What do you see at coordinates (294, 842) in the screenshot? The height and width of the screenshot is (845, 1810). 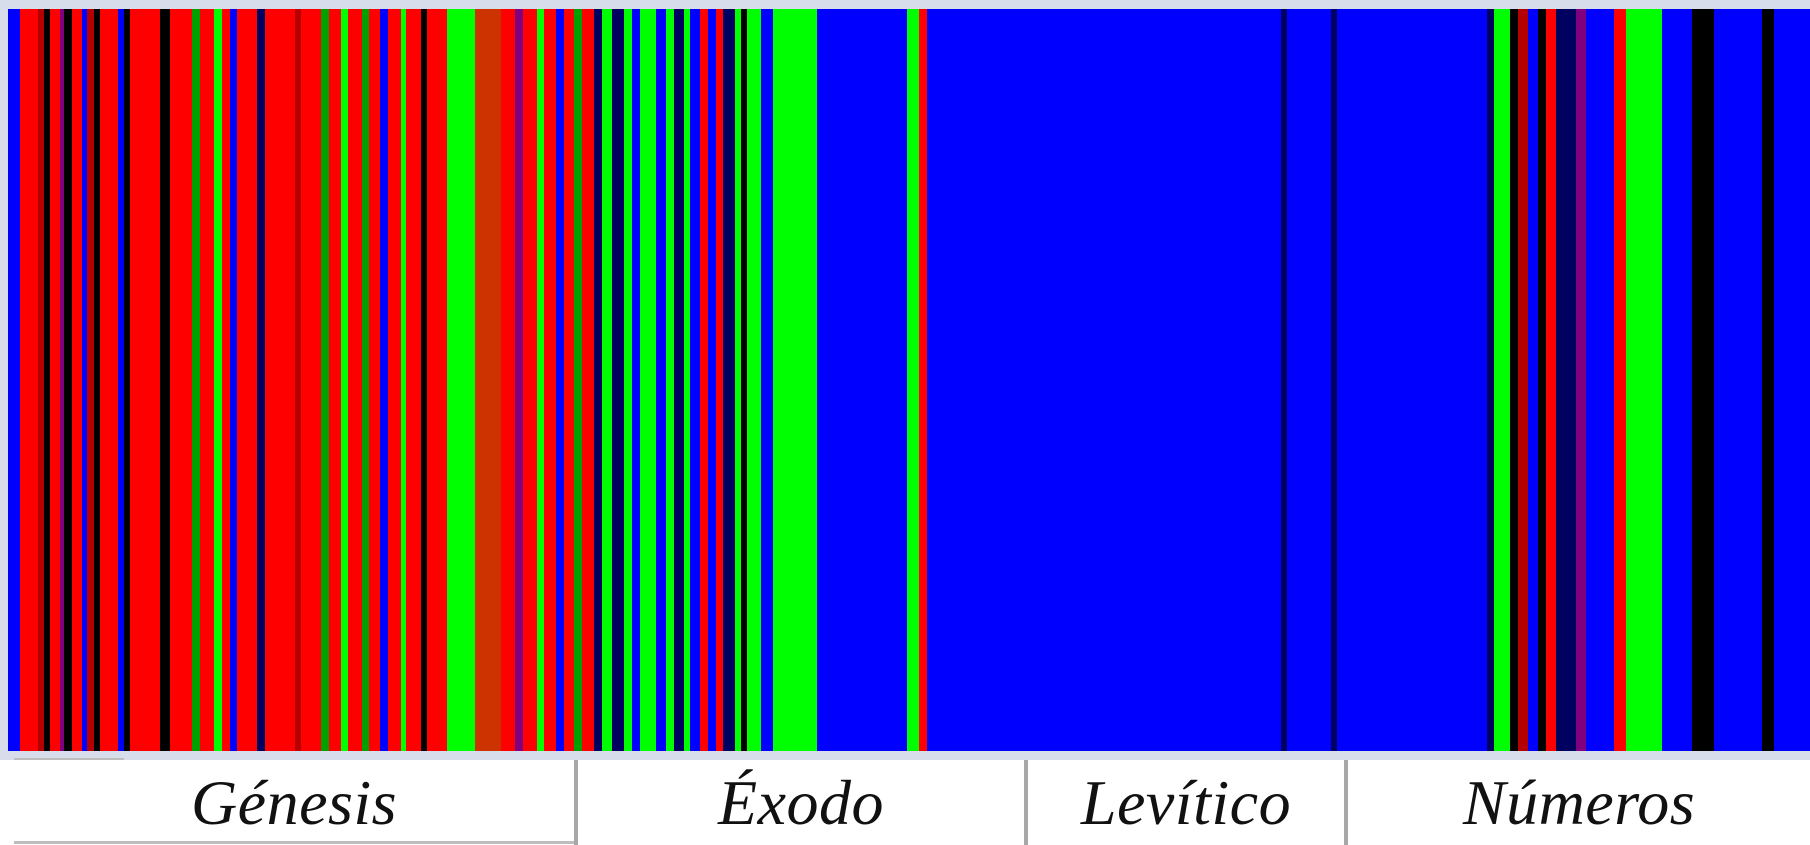 I see `genesis-underline` at bounding box center [294, 842].